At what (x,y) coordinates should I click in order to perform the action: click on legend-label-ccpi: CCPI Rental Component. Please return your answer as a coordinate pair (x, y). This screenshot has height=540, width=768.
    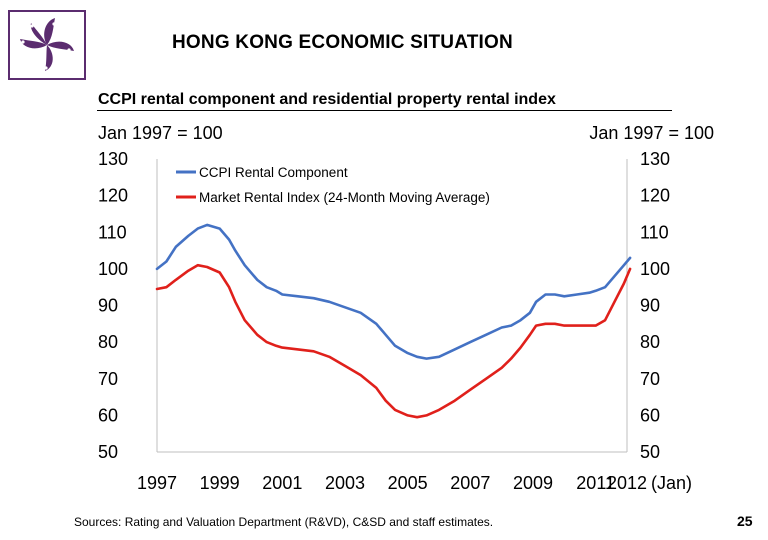
    Looking at the image, I should click on (273, 172).